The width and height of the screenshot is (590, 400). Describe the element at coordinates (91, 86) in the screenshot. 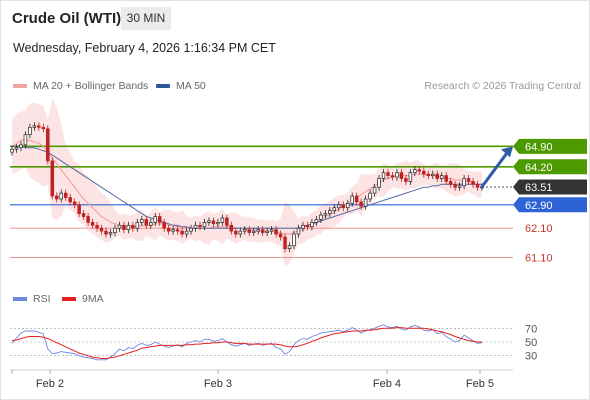

I see `ma20-legend-label: MA 20 + Bollinger Bands` at that location.